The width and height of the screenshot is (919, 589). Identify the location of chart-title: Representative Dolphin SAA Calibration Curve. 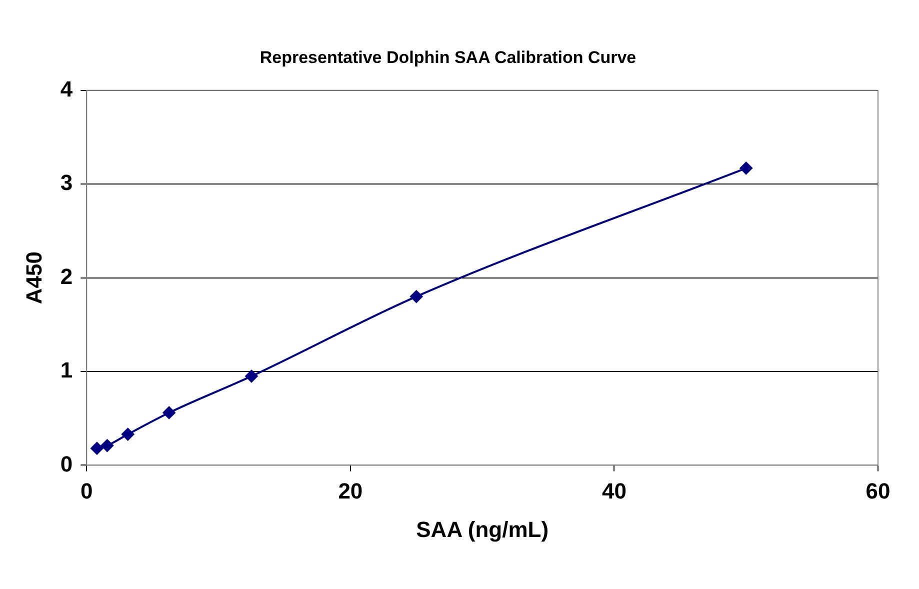
(448, 57).